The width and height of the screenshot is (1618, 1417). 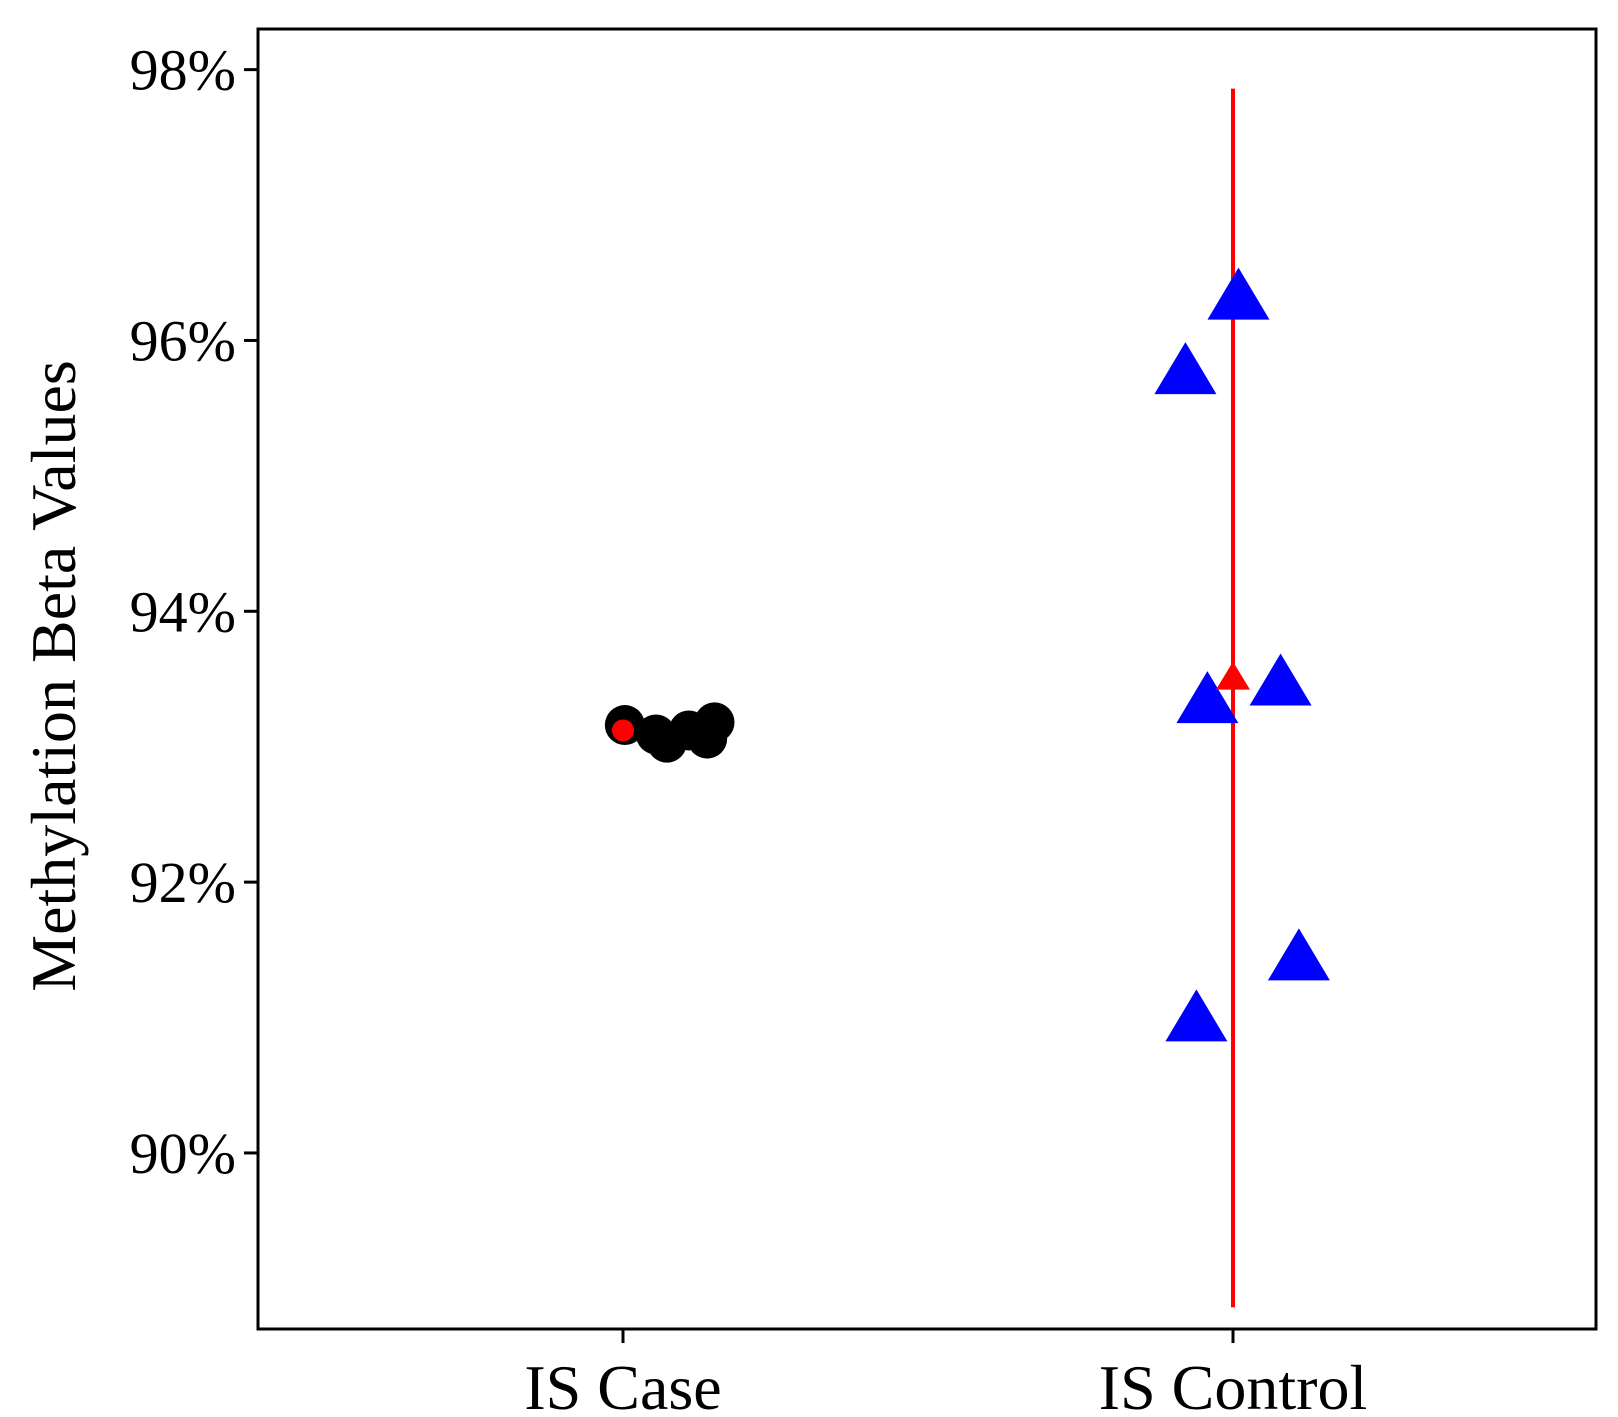 What do you see at coordinates (183, 340) in the screenshot?
I see `y-tick-label: 96%` at bounding box center [183, 340].